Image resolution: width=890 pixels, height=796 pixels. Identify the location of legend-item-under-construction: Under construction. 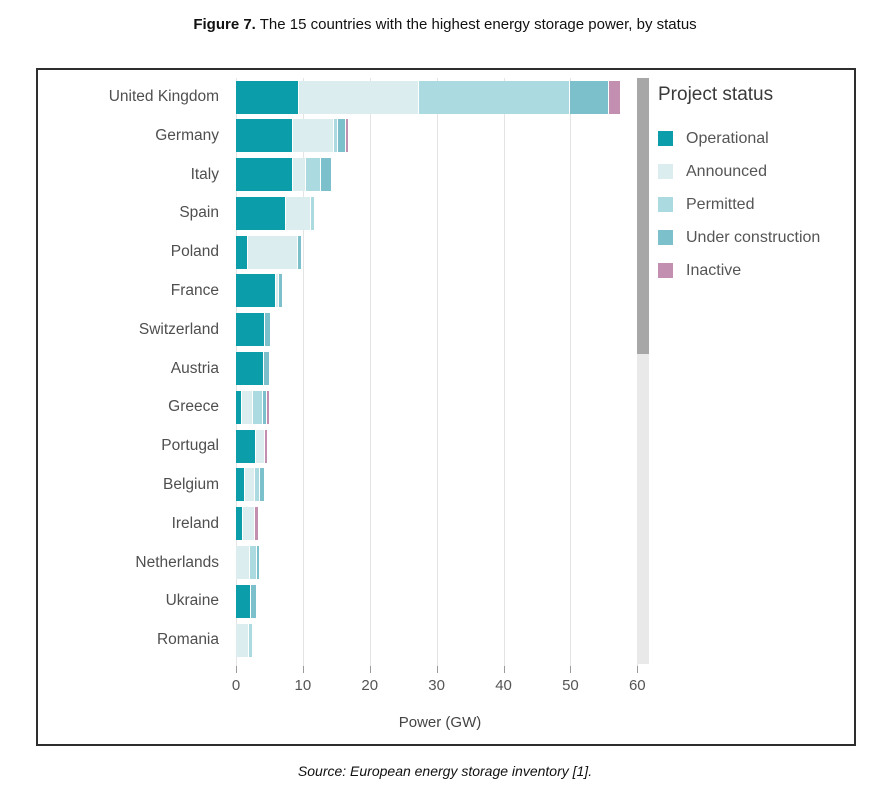
(756, 237).